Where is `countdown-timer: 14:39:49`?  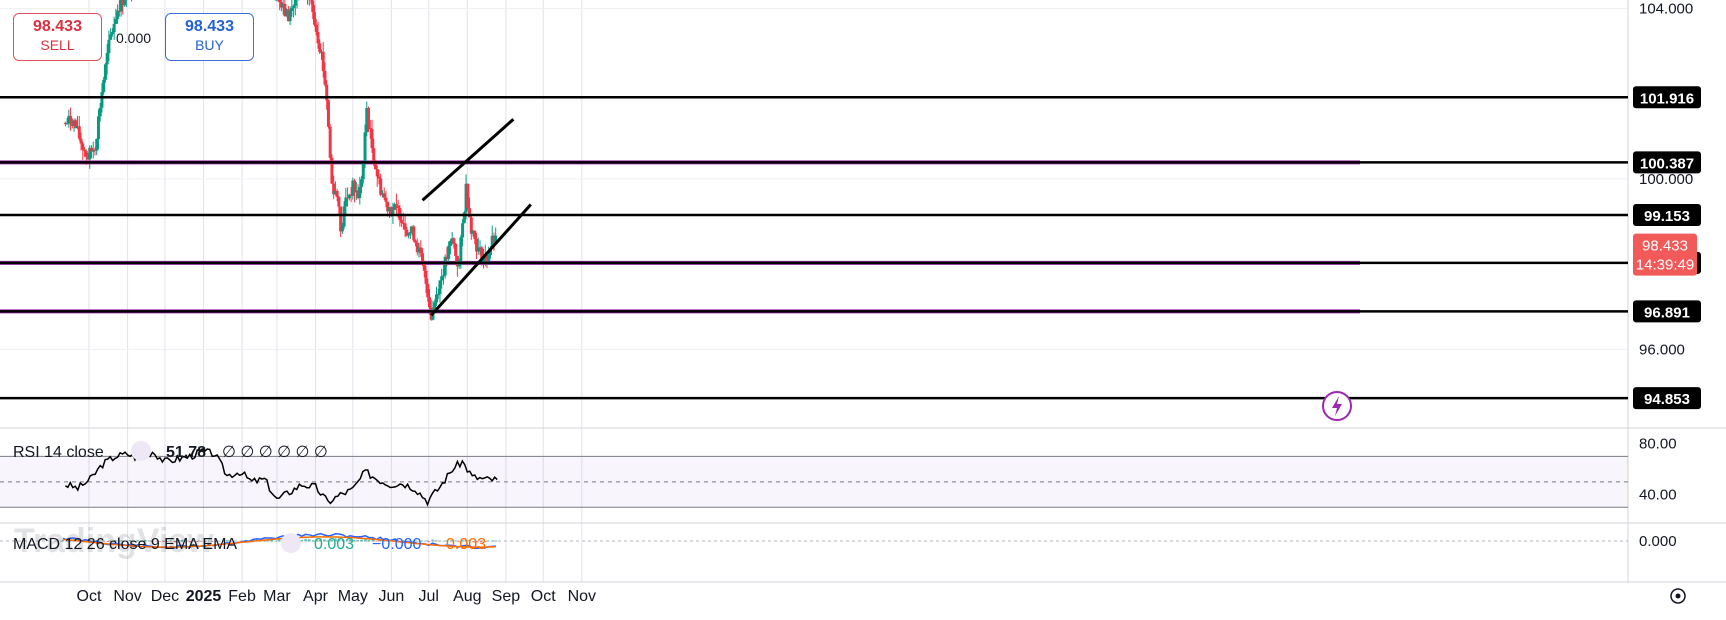
countdown-timer: 14:39:49 is located at coordinates (1665, 265).